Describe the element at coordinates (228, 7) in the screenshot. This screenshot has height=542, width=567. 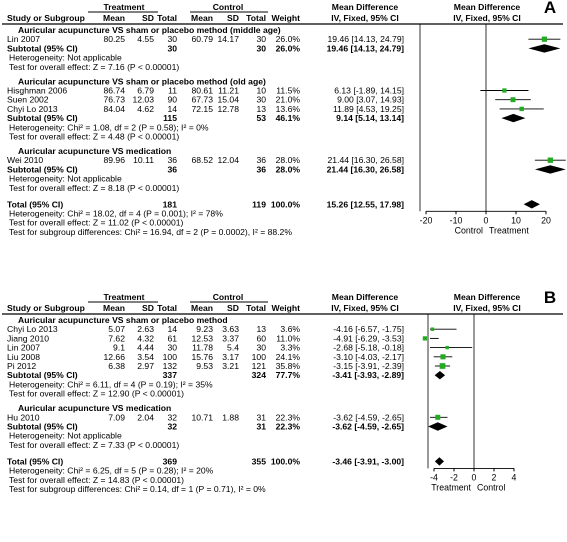
I see `group2-header: Control` at that location.